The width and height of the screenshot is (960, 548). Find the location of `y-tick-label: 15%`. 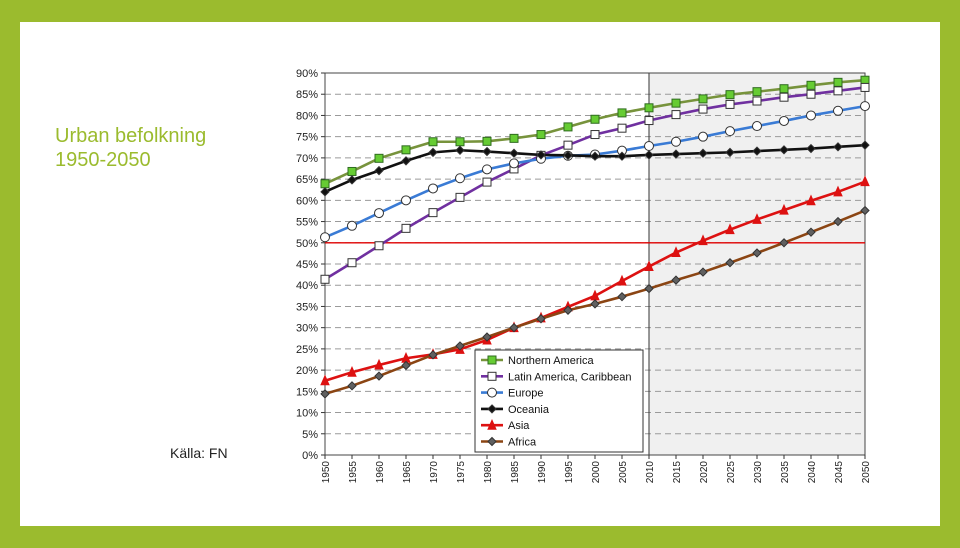

y-tick-label: 15% is located at coordinates (307, 392).